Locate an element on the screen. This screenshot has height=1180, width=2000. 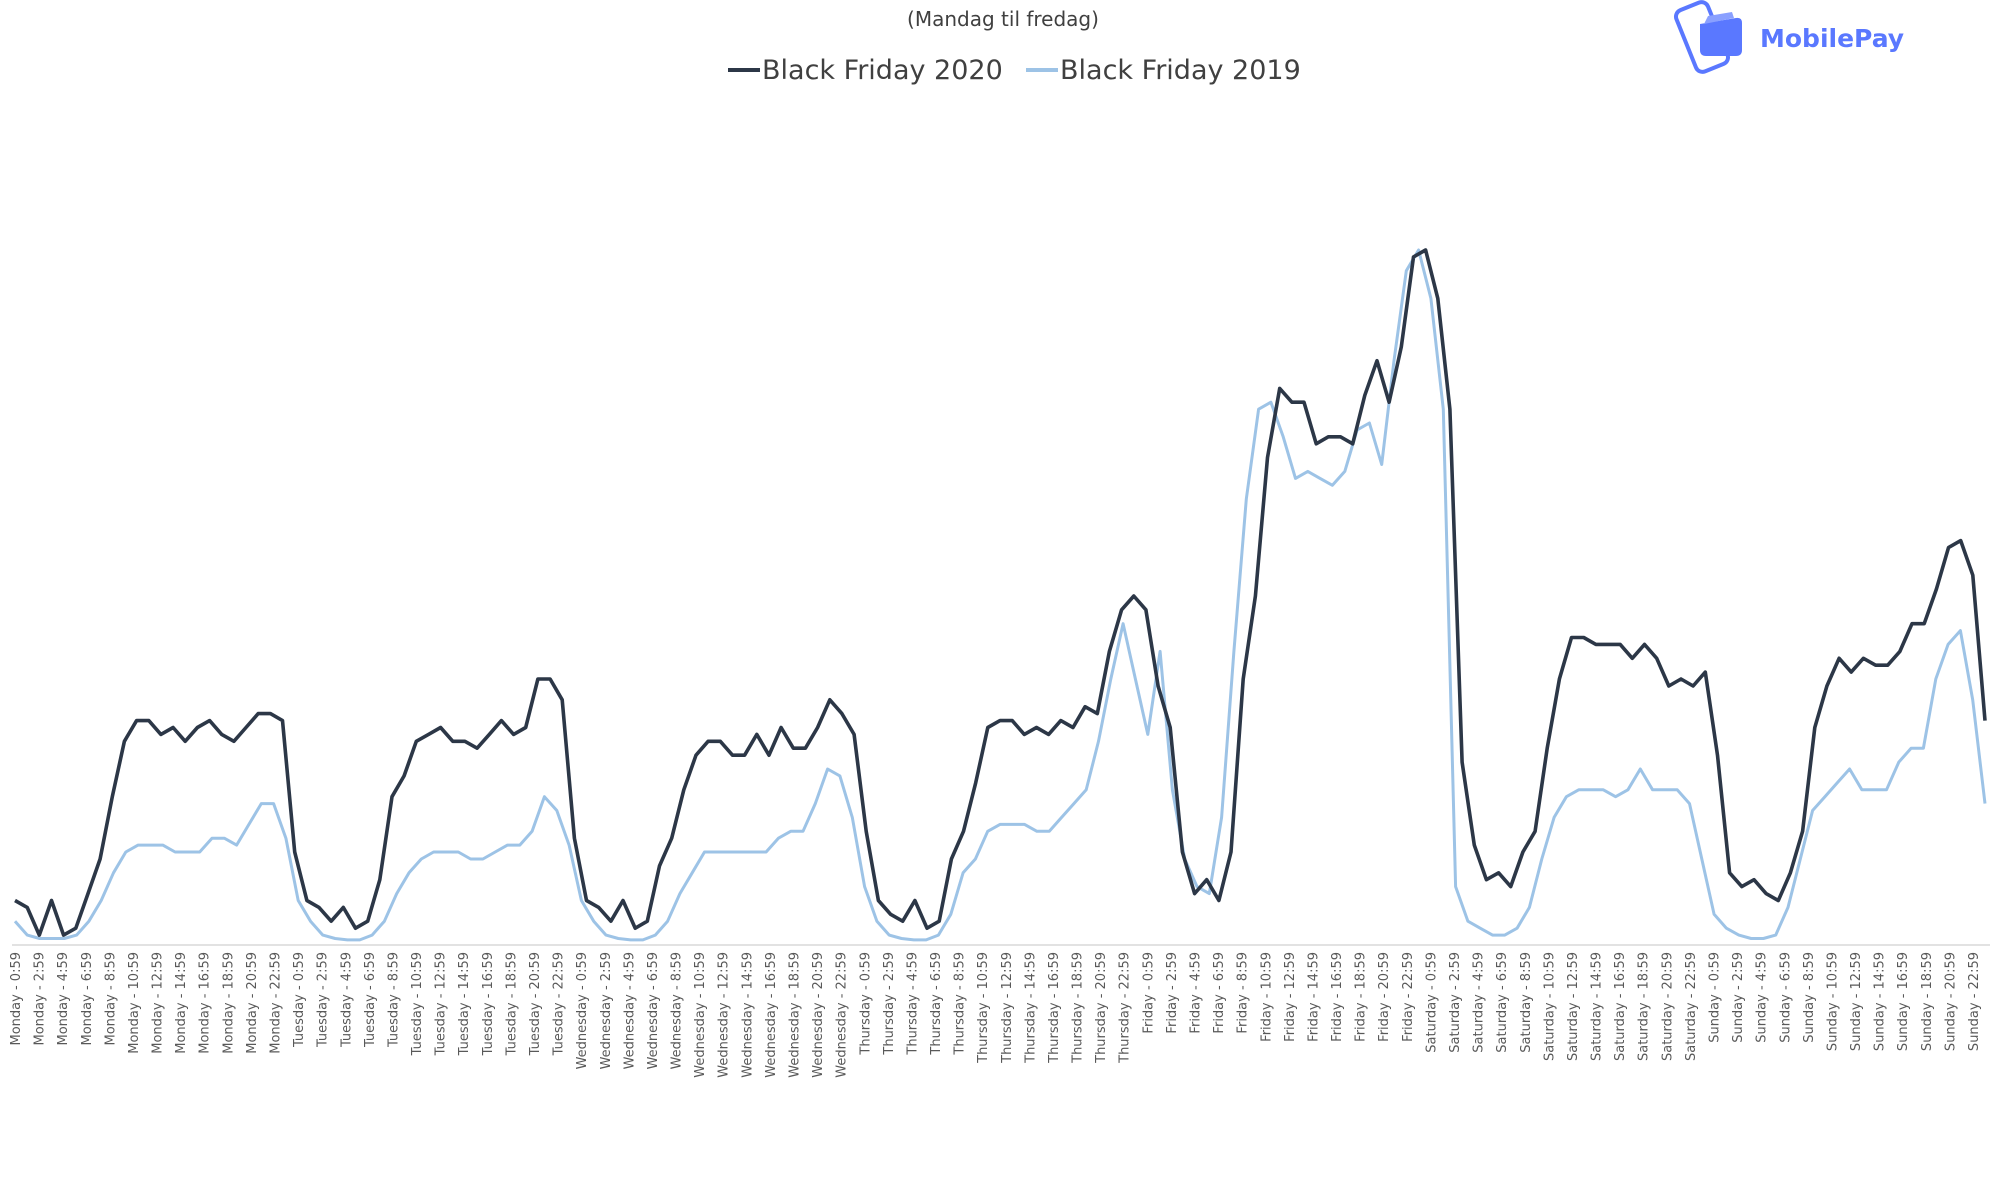
x-tick-label: Thursday - 16:59 is located at coordinates (1054, 1008).